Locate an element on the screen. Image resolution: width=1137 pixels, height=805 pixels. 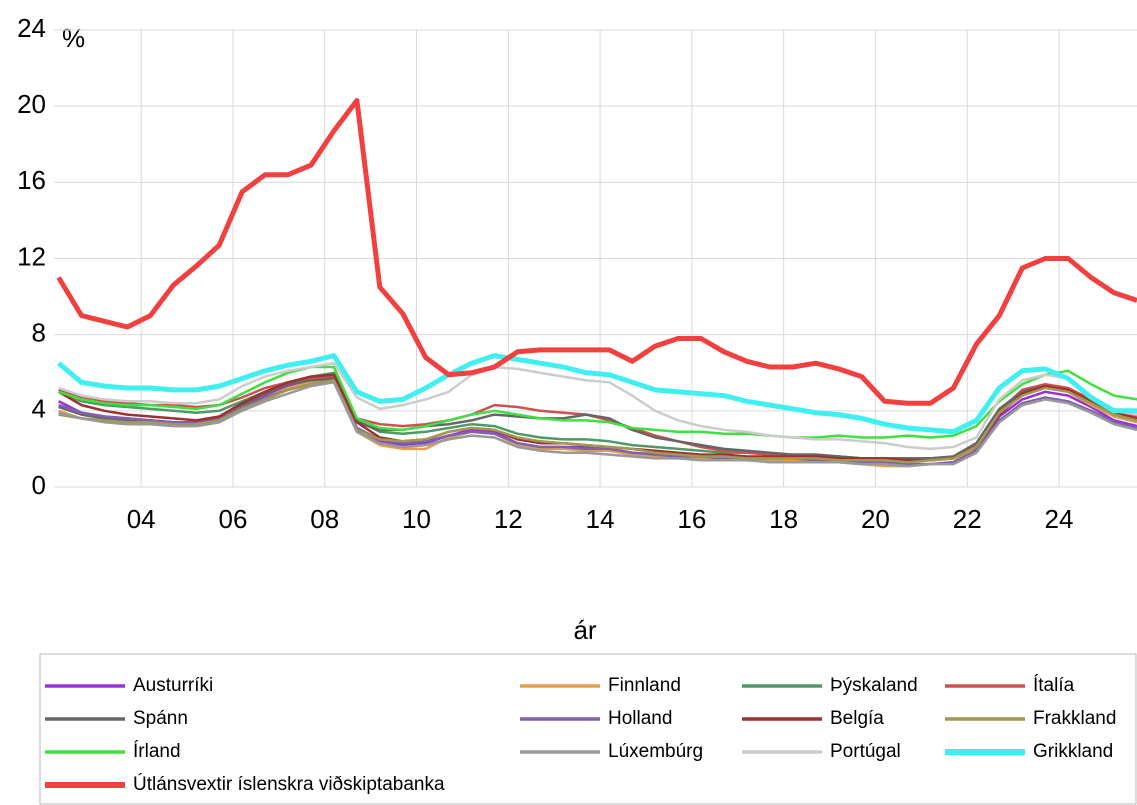
x-tick-label: 10 is located at coordinates (416, 519).